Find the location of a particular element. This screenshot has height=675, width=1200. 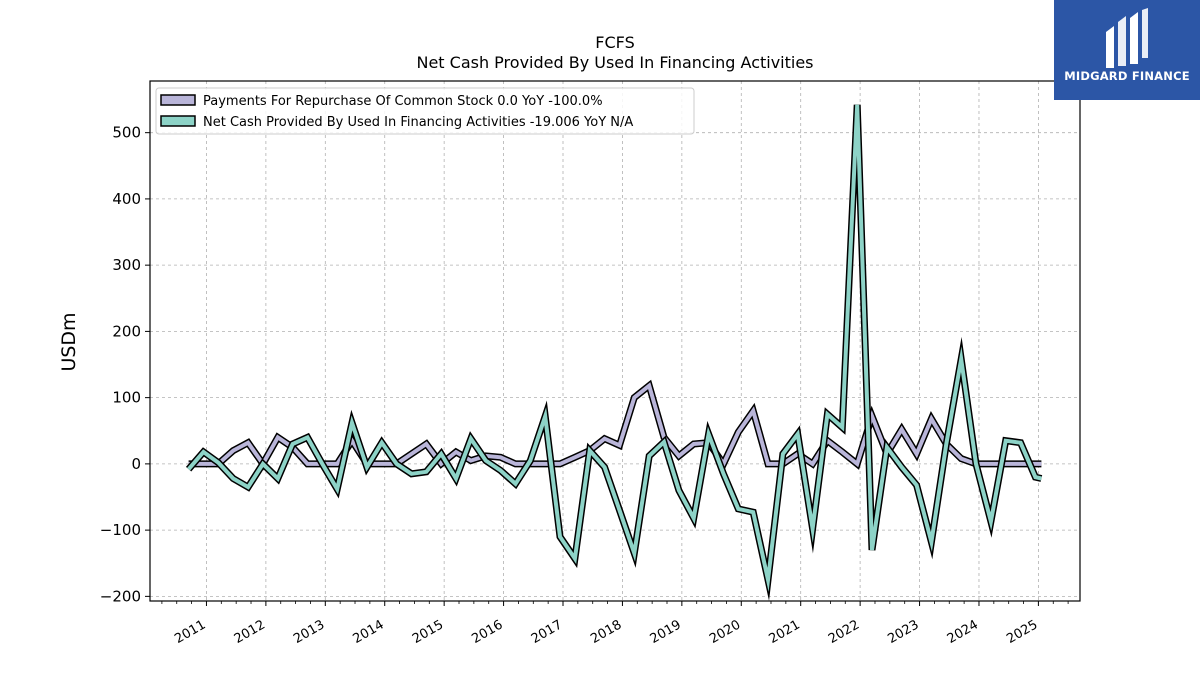

brand-name: MIDGARD FINANCE is located at coordinates (1127, 76).